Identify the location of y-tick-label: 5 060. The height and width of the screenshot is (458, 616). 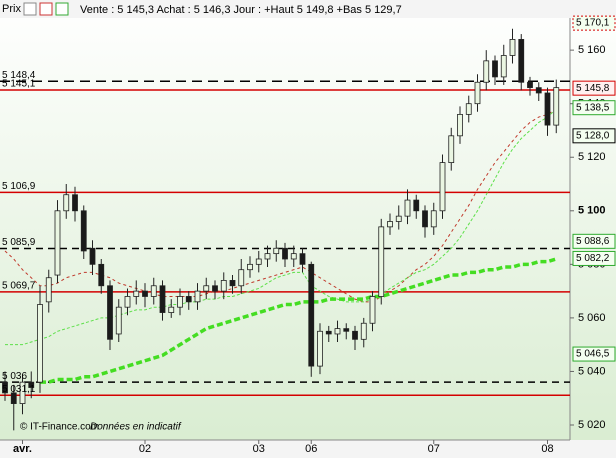
(592, 318).